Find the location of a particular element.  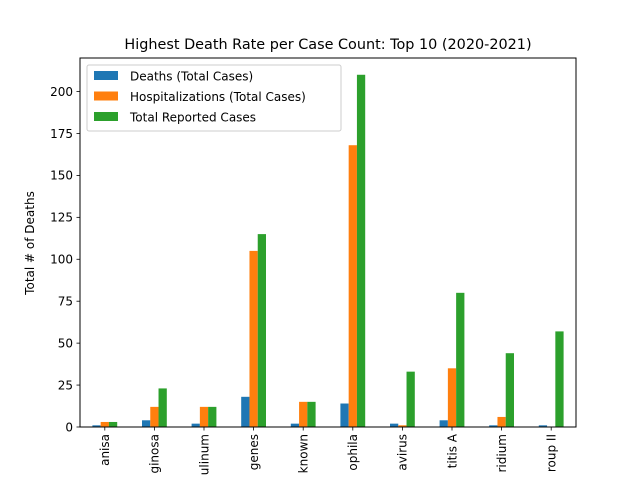

y-tick-label: 0 is located at coordinates (69, 427).